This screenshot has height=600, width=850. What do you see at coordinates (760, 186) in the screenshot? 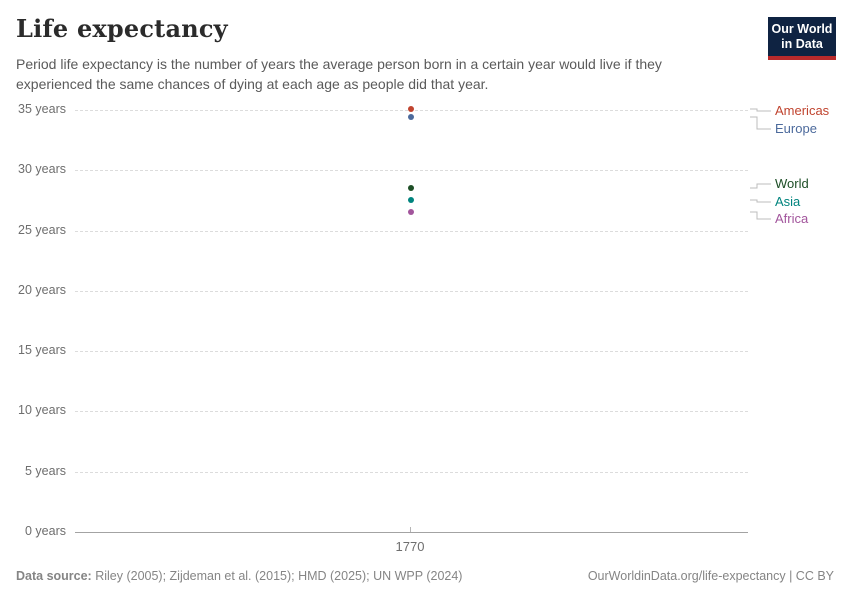
I see `legend-connector-world` at bounding box center [760, 186].